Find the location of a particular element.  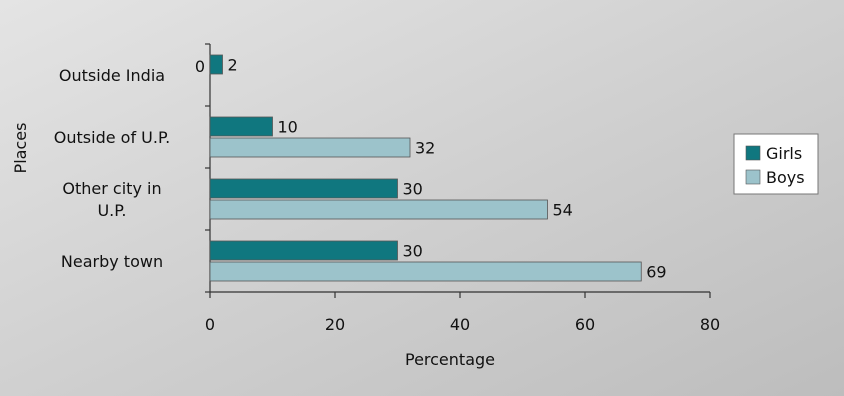

x-axis-title: Percentage is located at coordinates (450, 359).